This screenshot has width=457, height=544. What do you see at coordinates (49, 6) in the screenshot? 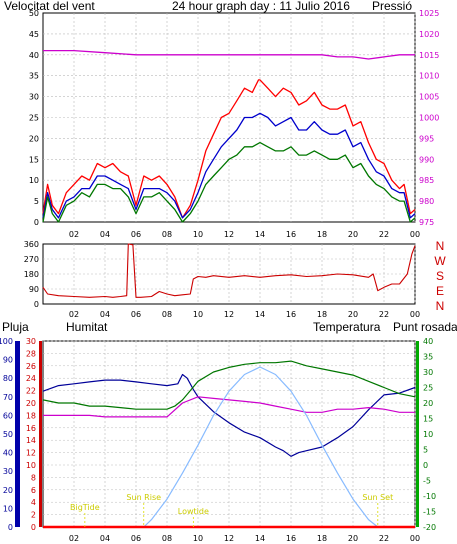
I see `wind-axis-title: Velocitat del vent` at bounding box center [49, 6].